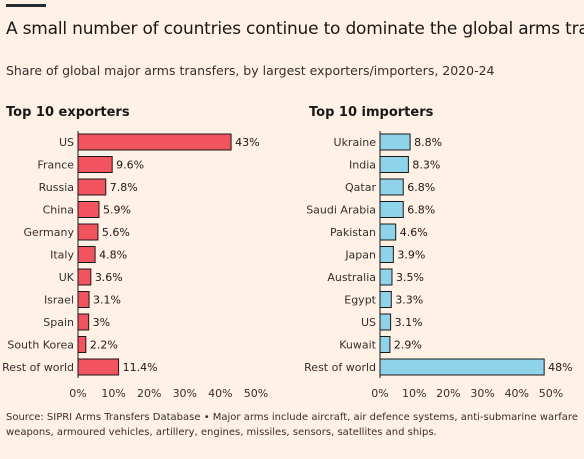  I want to click on exporter-tick-label: 50%, so click(256, 393).